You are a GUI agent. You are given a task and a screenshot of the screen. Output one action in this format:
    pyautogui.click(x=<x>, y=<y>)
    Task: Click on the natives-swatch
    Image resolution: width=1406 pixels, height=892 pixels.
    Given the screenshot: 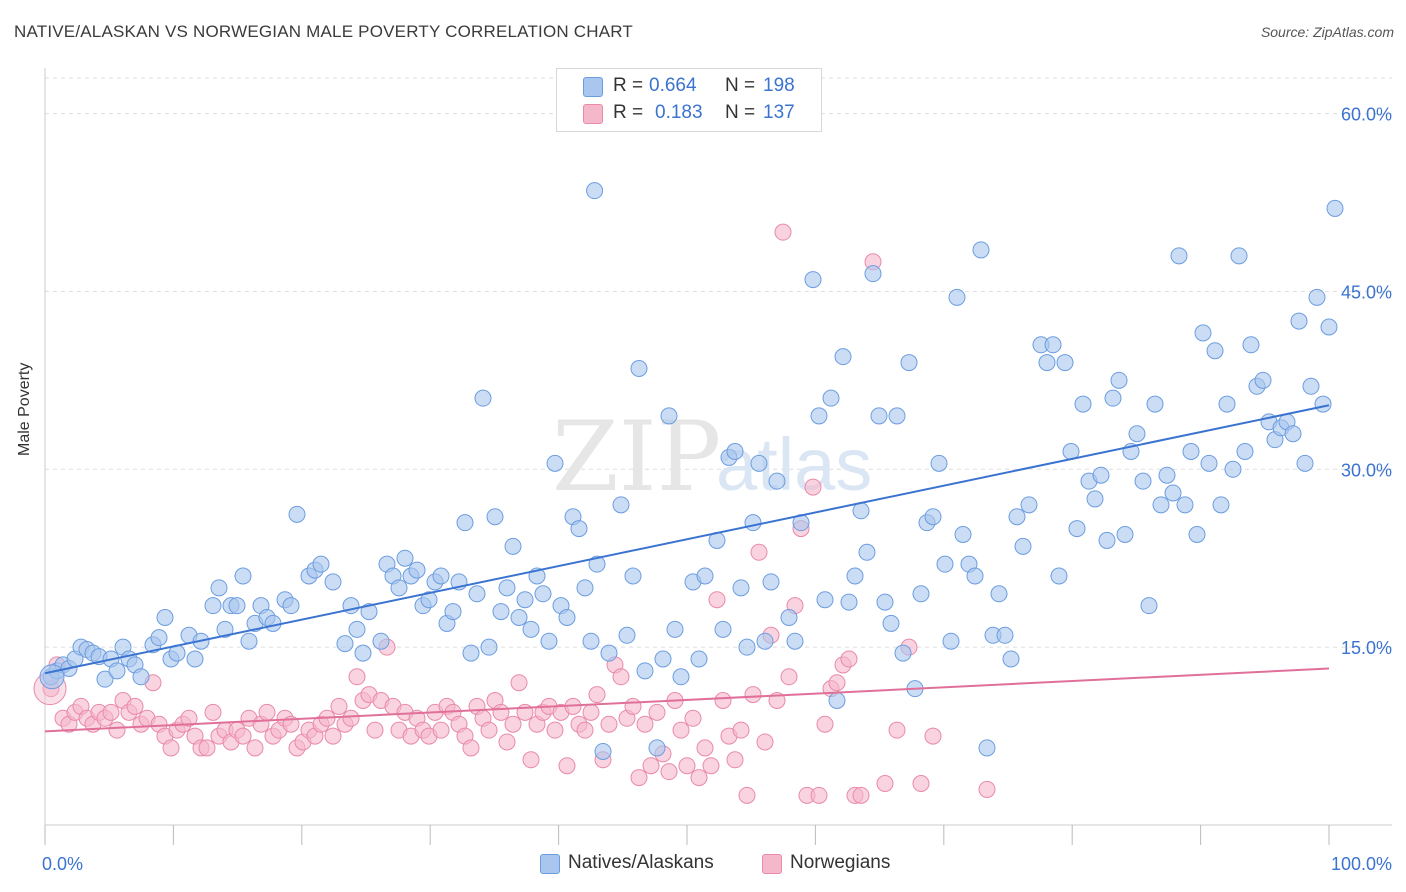 What is the action you would take?
    pyautogui.click(x=593, y=87)
    